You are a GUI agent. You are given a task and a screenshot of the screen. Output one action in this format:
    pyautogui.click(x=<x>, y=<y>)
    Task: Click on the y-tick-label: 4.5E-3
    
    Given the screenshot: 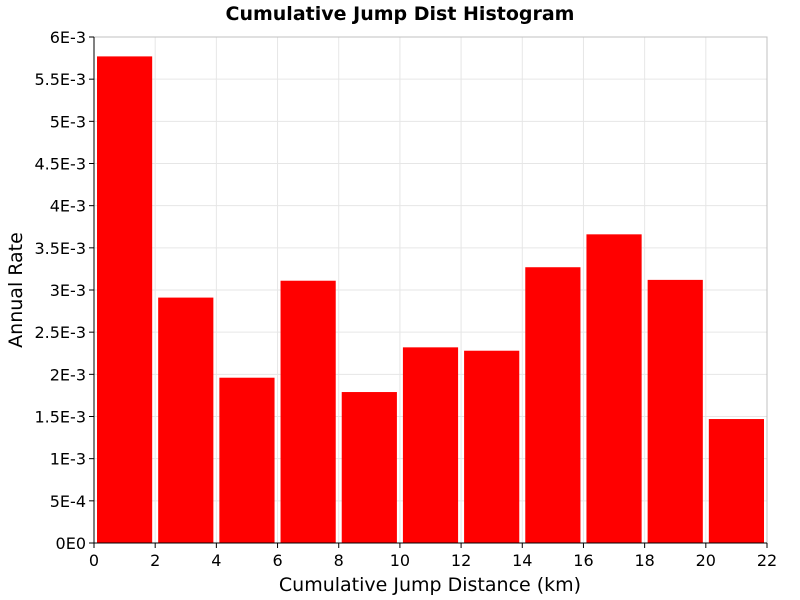 What is the action you would take?
    pyautogui.click(x=60, y=164)
    